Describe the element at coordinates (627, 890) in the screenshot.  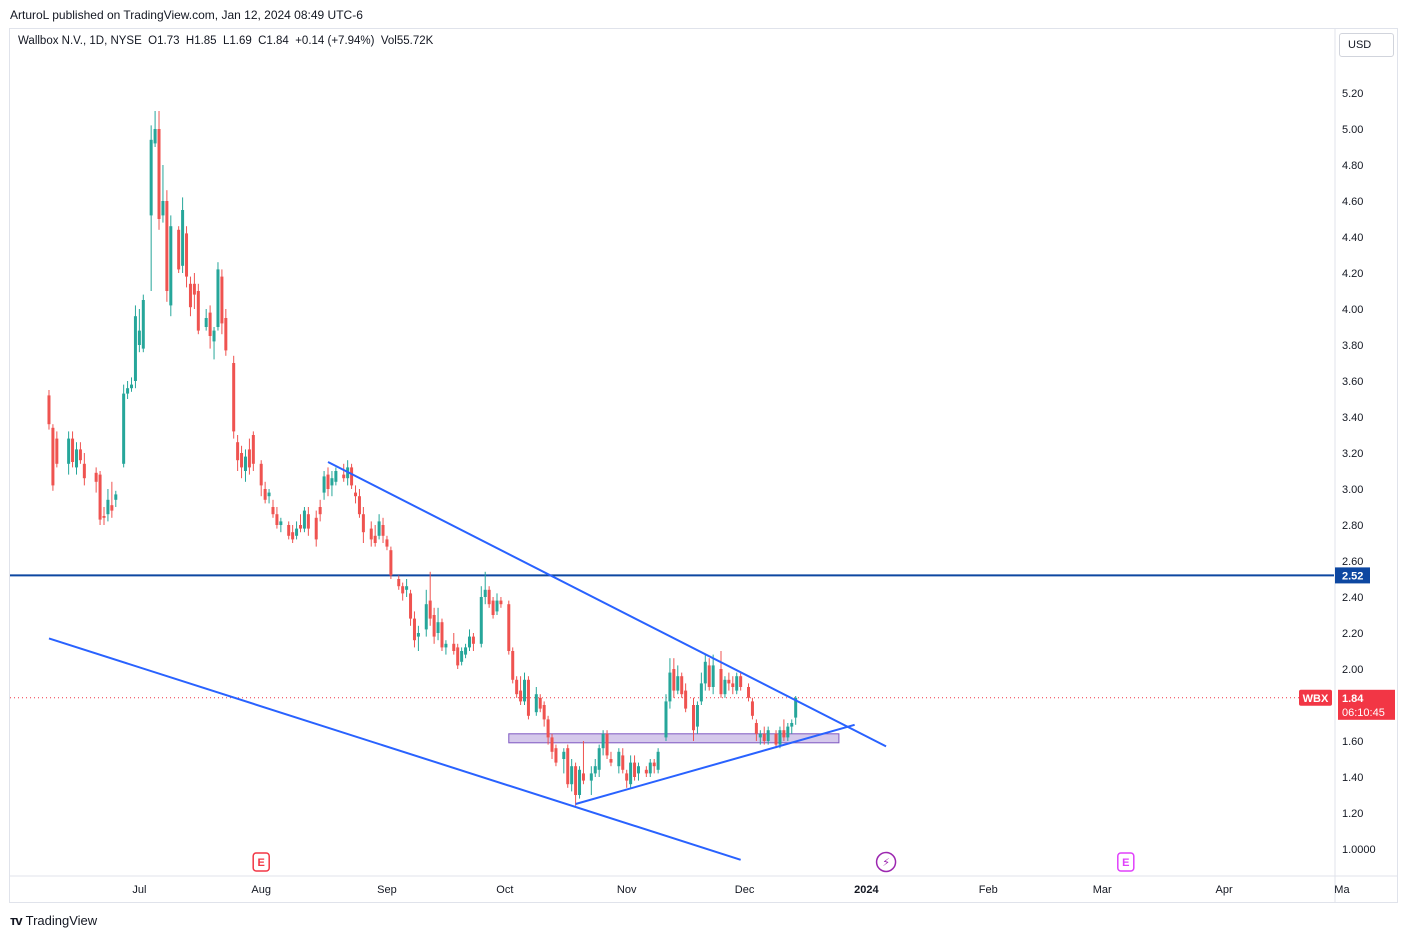
I see `x-tick-label: Nov` at that location.